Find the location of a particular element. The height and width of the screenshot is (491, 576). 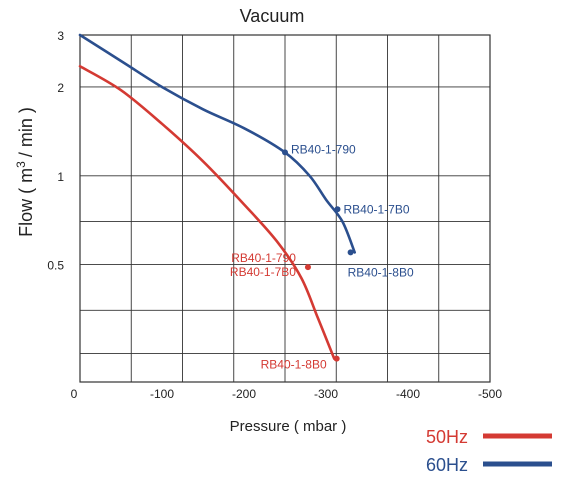

y-tick-label: 3 is located at coordinates (60, 36).